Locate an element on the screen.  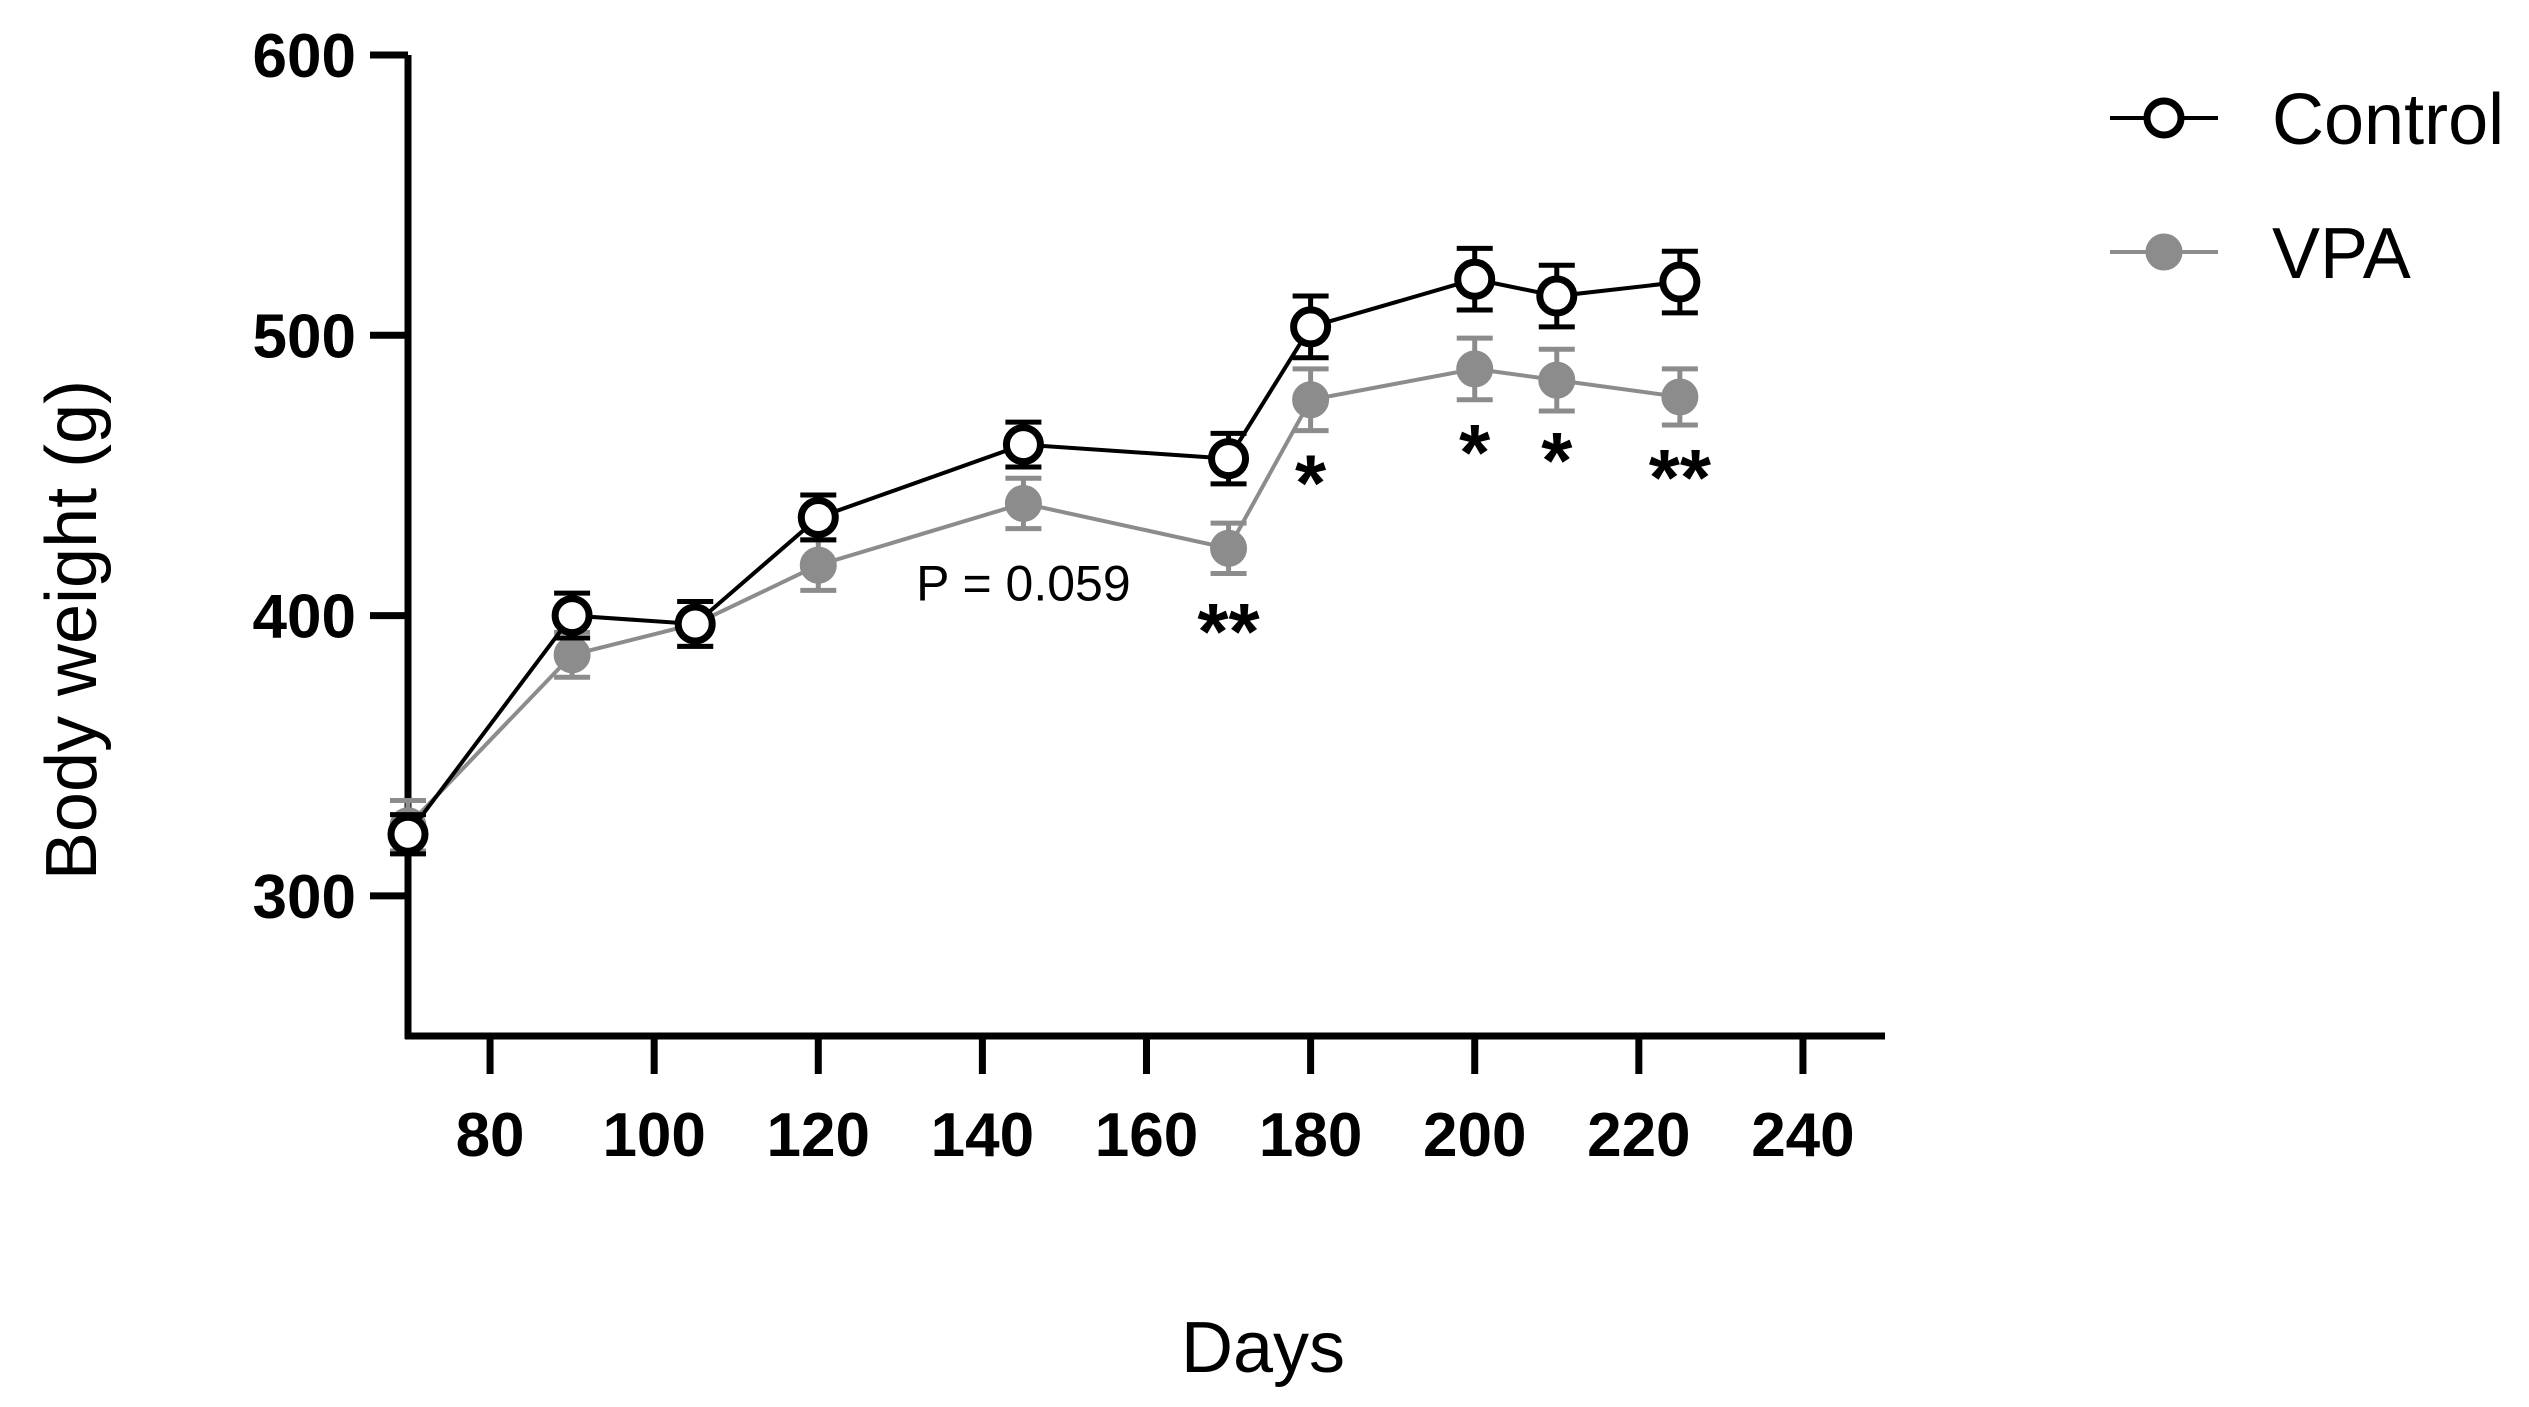
legend: Control VPA is located at coordinates (2307, 187).